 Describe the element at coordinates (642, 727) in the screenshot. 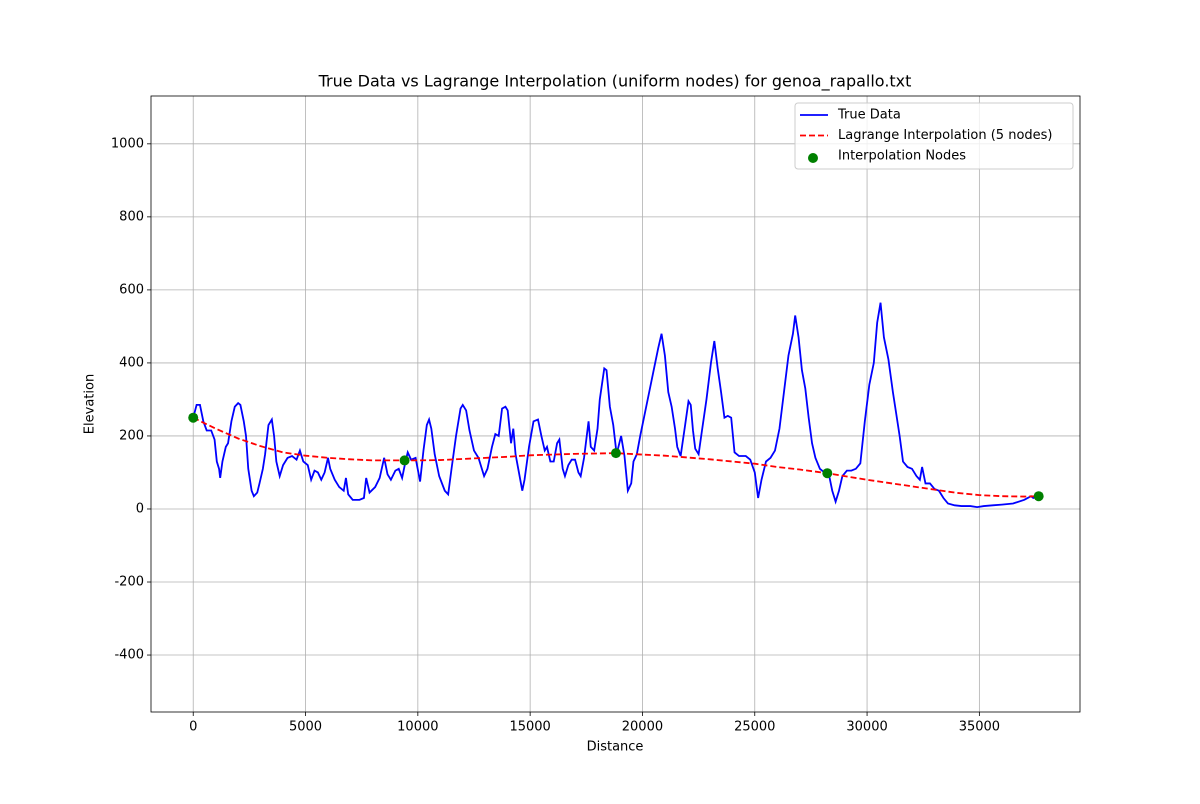

I see `x-tick-label: 20000` at that location.